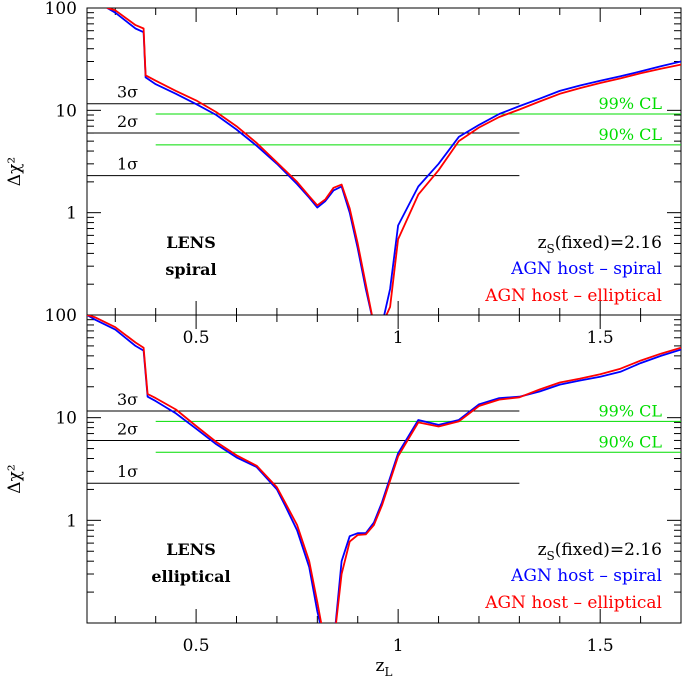  Describe the element at coordinates (190, 269) in the screenshot. I see `panel-label-line2: spiral` at that location.